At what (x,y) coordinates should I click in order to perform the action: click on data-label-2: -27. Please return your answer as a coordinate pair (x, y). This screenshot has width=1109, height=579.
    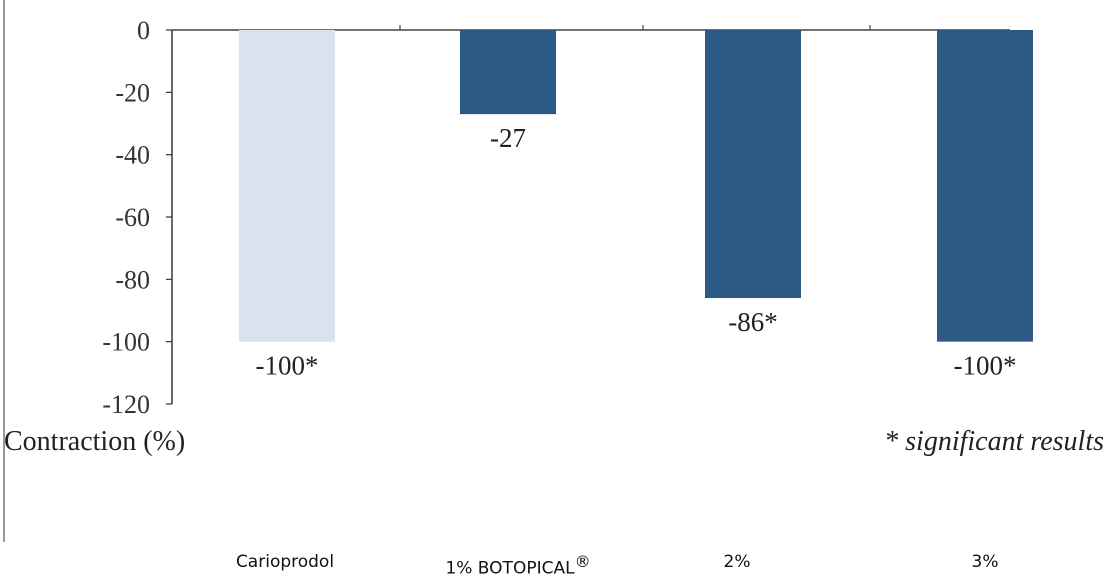
    Looking at the image, I should click on (508, 138).